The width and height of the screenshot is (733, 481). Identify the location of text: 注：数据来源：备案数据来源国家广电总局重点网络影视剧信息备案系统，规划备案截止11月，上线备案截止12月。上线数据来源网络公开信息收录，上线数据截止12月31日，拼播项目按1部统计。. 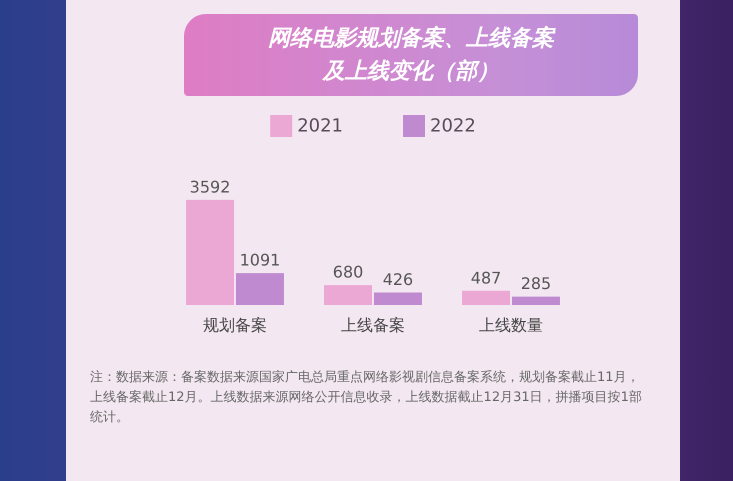
(366, 398).